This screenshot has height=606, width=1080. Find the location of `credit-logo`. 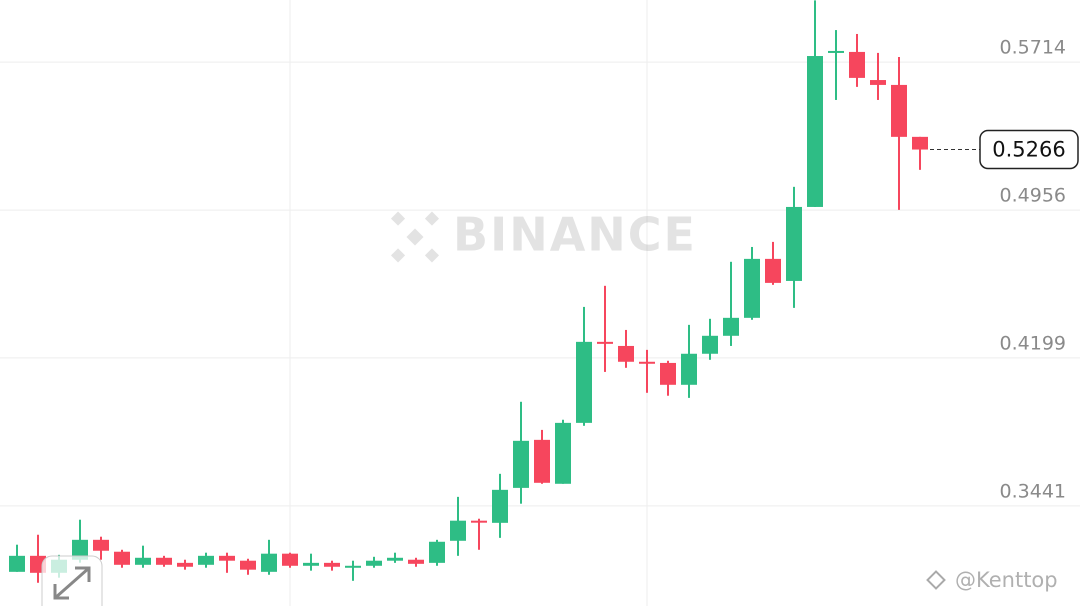

credit-logo is located at coordinates (936, 580).